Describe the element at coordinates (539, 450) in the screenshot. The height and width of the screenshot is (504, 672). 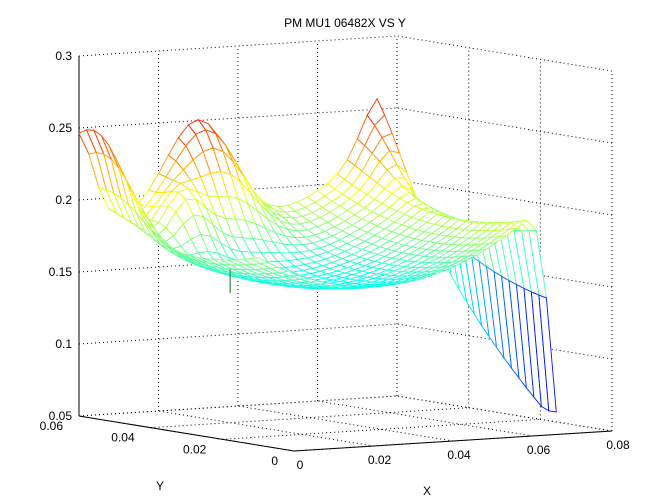
I see `x-tick-label: 0.06` at that location.